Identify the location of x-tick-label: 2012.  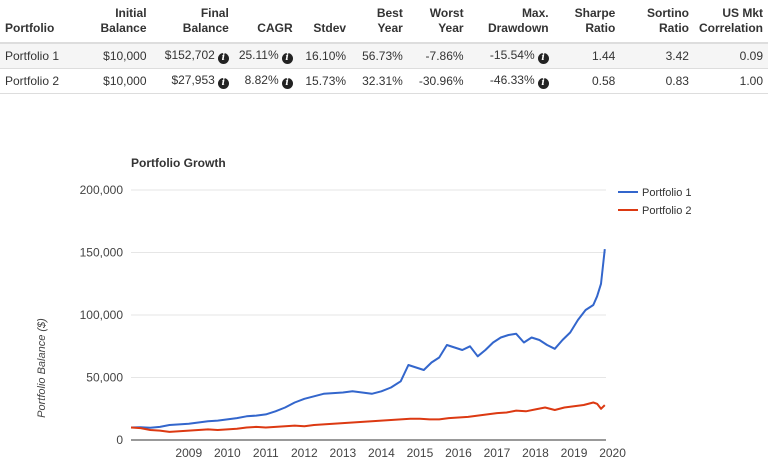
(304, 453).